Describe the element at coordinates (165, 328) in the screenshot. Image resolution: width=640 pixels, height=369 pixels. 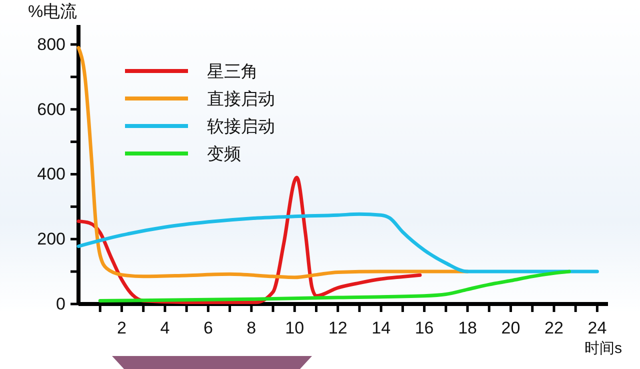
I see `x-tick-label: 4` at that location.